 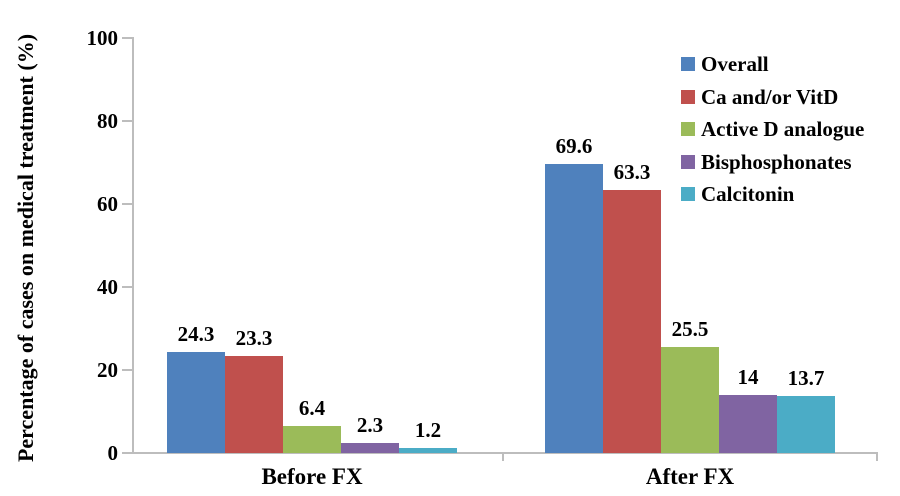 What do you see at coordinates (632, 321) in the screenshot?
I see `bar-ca-and-or-vitd-after-fx` at bounding box center [632, 321].